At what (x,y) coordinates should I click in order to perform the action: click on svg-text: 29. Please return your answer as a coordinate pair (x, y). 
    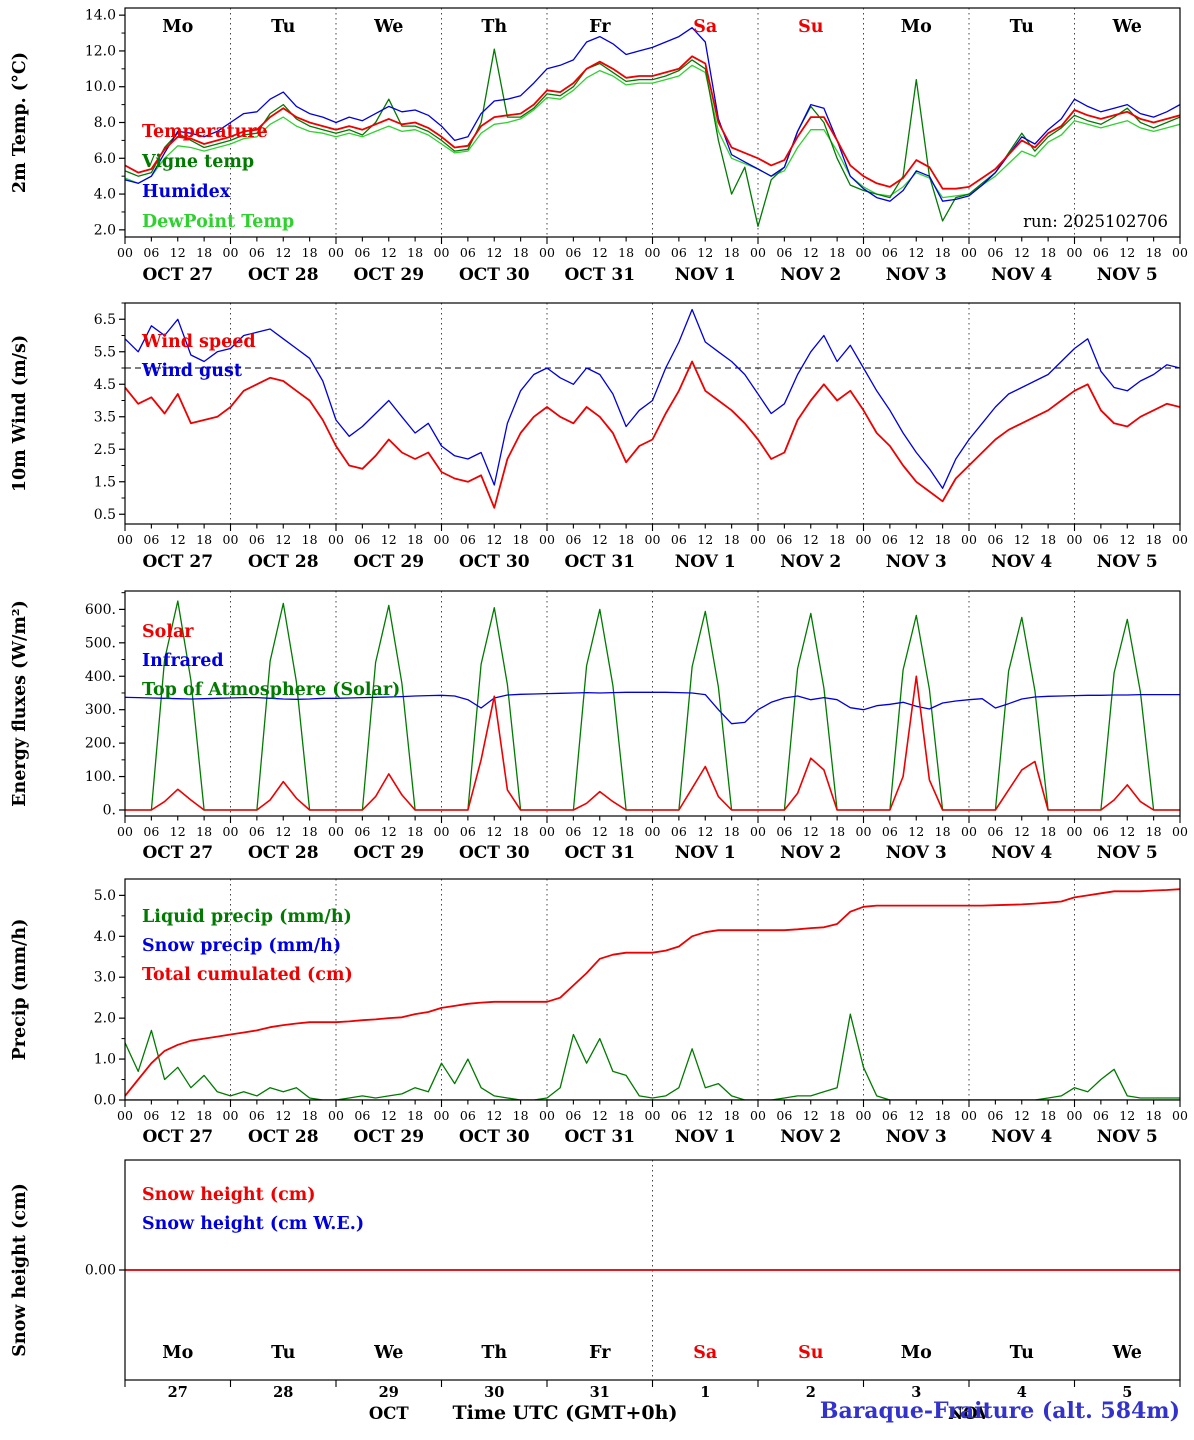
    Looking at the image, I should click on (389, 1392).